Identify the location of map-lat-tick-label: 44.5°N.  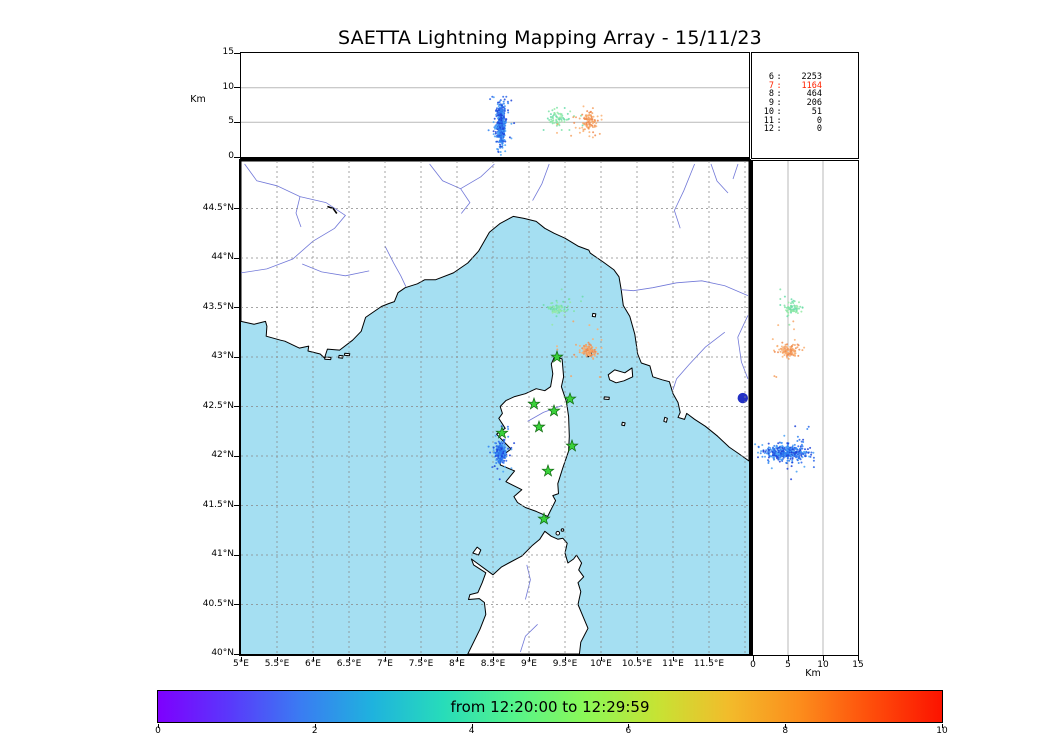
(218, 207).